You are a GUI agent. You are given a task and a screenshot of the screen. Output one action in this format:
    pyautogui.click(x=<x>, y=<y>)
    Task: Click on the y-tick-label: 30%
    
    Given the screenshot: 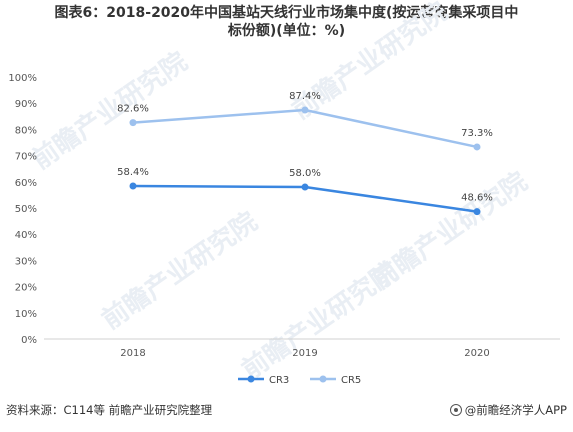 What is the action you would take?
    pyautogui.click(x=26, y=261)
    